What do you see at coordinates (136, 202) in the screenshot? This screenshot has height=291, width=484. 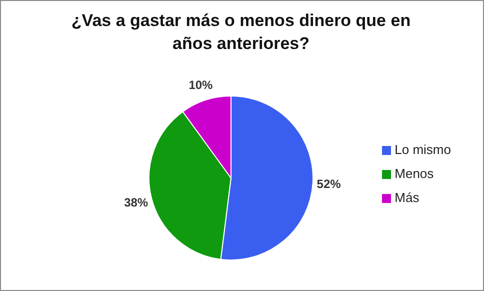 I see `data-label: 38%` at bounding box center [136, 202].